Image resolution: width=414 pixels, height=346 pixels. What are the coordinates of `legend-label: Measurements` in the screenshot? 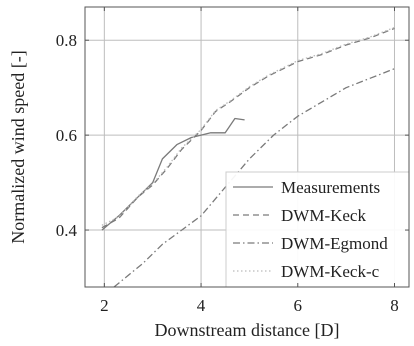 It's located at (330, 187).